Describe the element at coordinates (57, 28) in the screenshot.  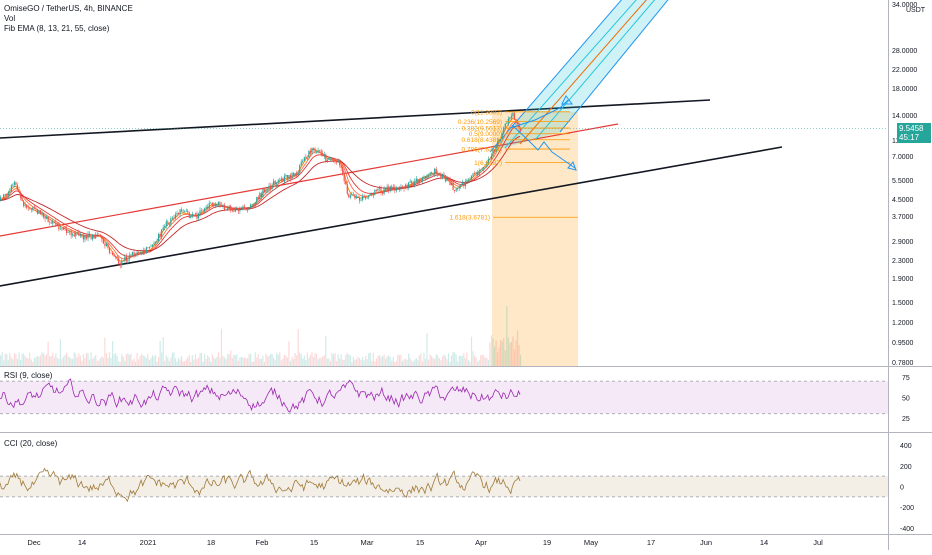
I see `fib-ema-label: Fib EMA (8, 13, 21, 55, close)` at that location.